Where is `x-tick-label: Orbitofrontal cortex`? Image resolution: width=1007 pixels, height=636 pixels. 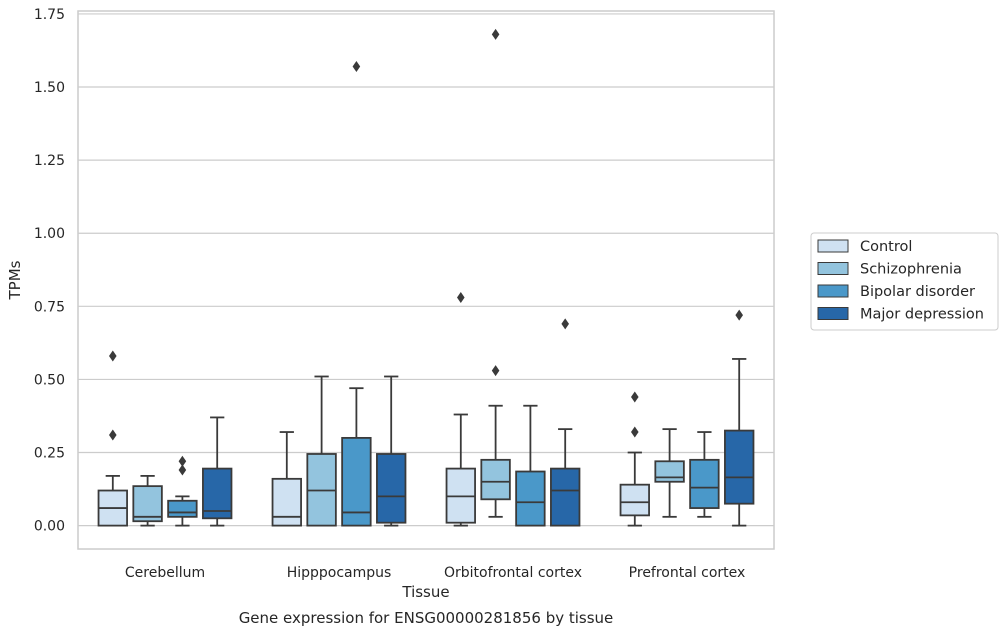
x-tick-label: Orbitofrontal cortex is located at coordinates (513, 573).